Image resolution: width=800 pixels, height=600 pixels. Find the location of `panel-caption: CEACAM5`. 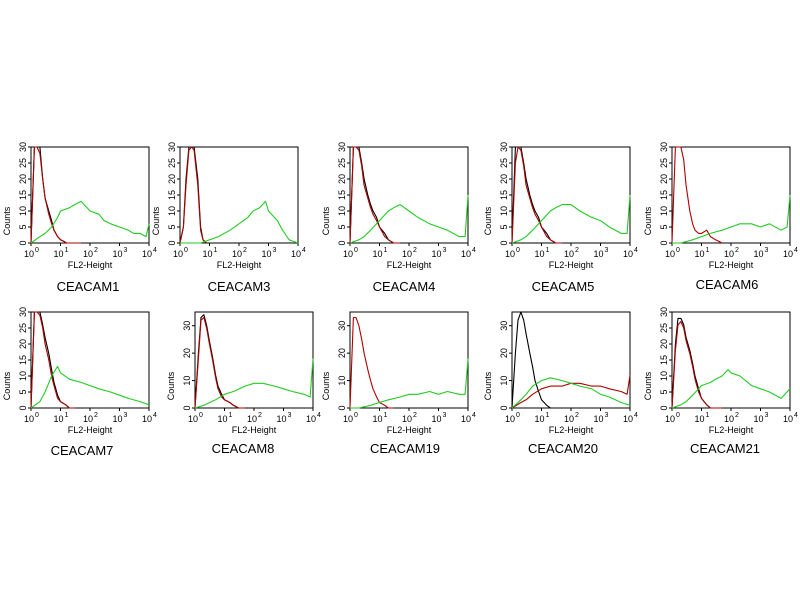

panel-caption: CEACAM5 is located at coordinates (563, 286).